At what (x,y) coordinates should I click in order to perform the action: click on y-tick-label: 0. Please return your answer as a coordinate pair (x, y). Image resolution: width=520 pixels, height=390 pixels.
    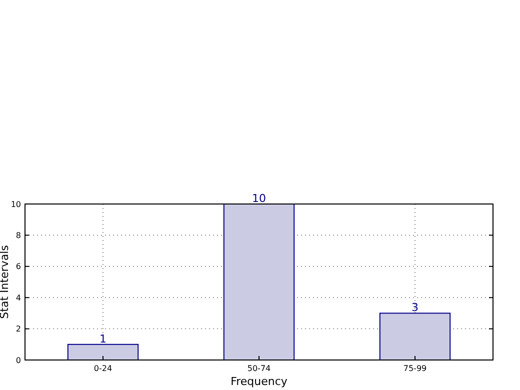
    Looking at the image, I should click on (18, 360).